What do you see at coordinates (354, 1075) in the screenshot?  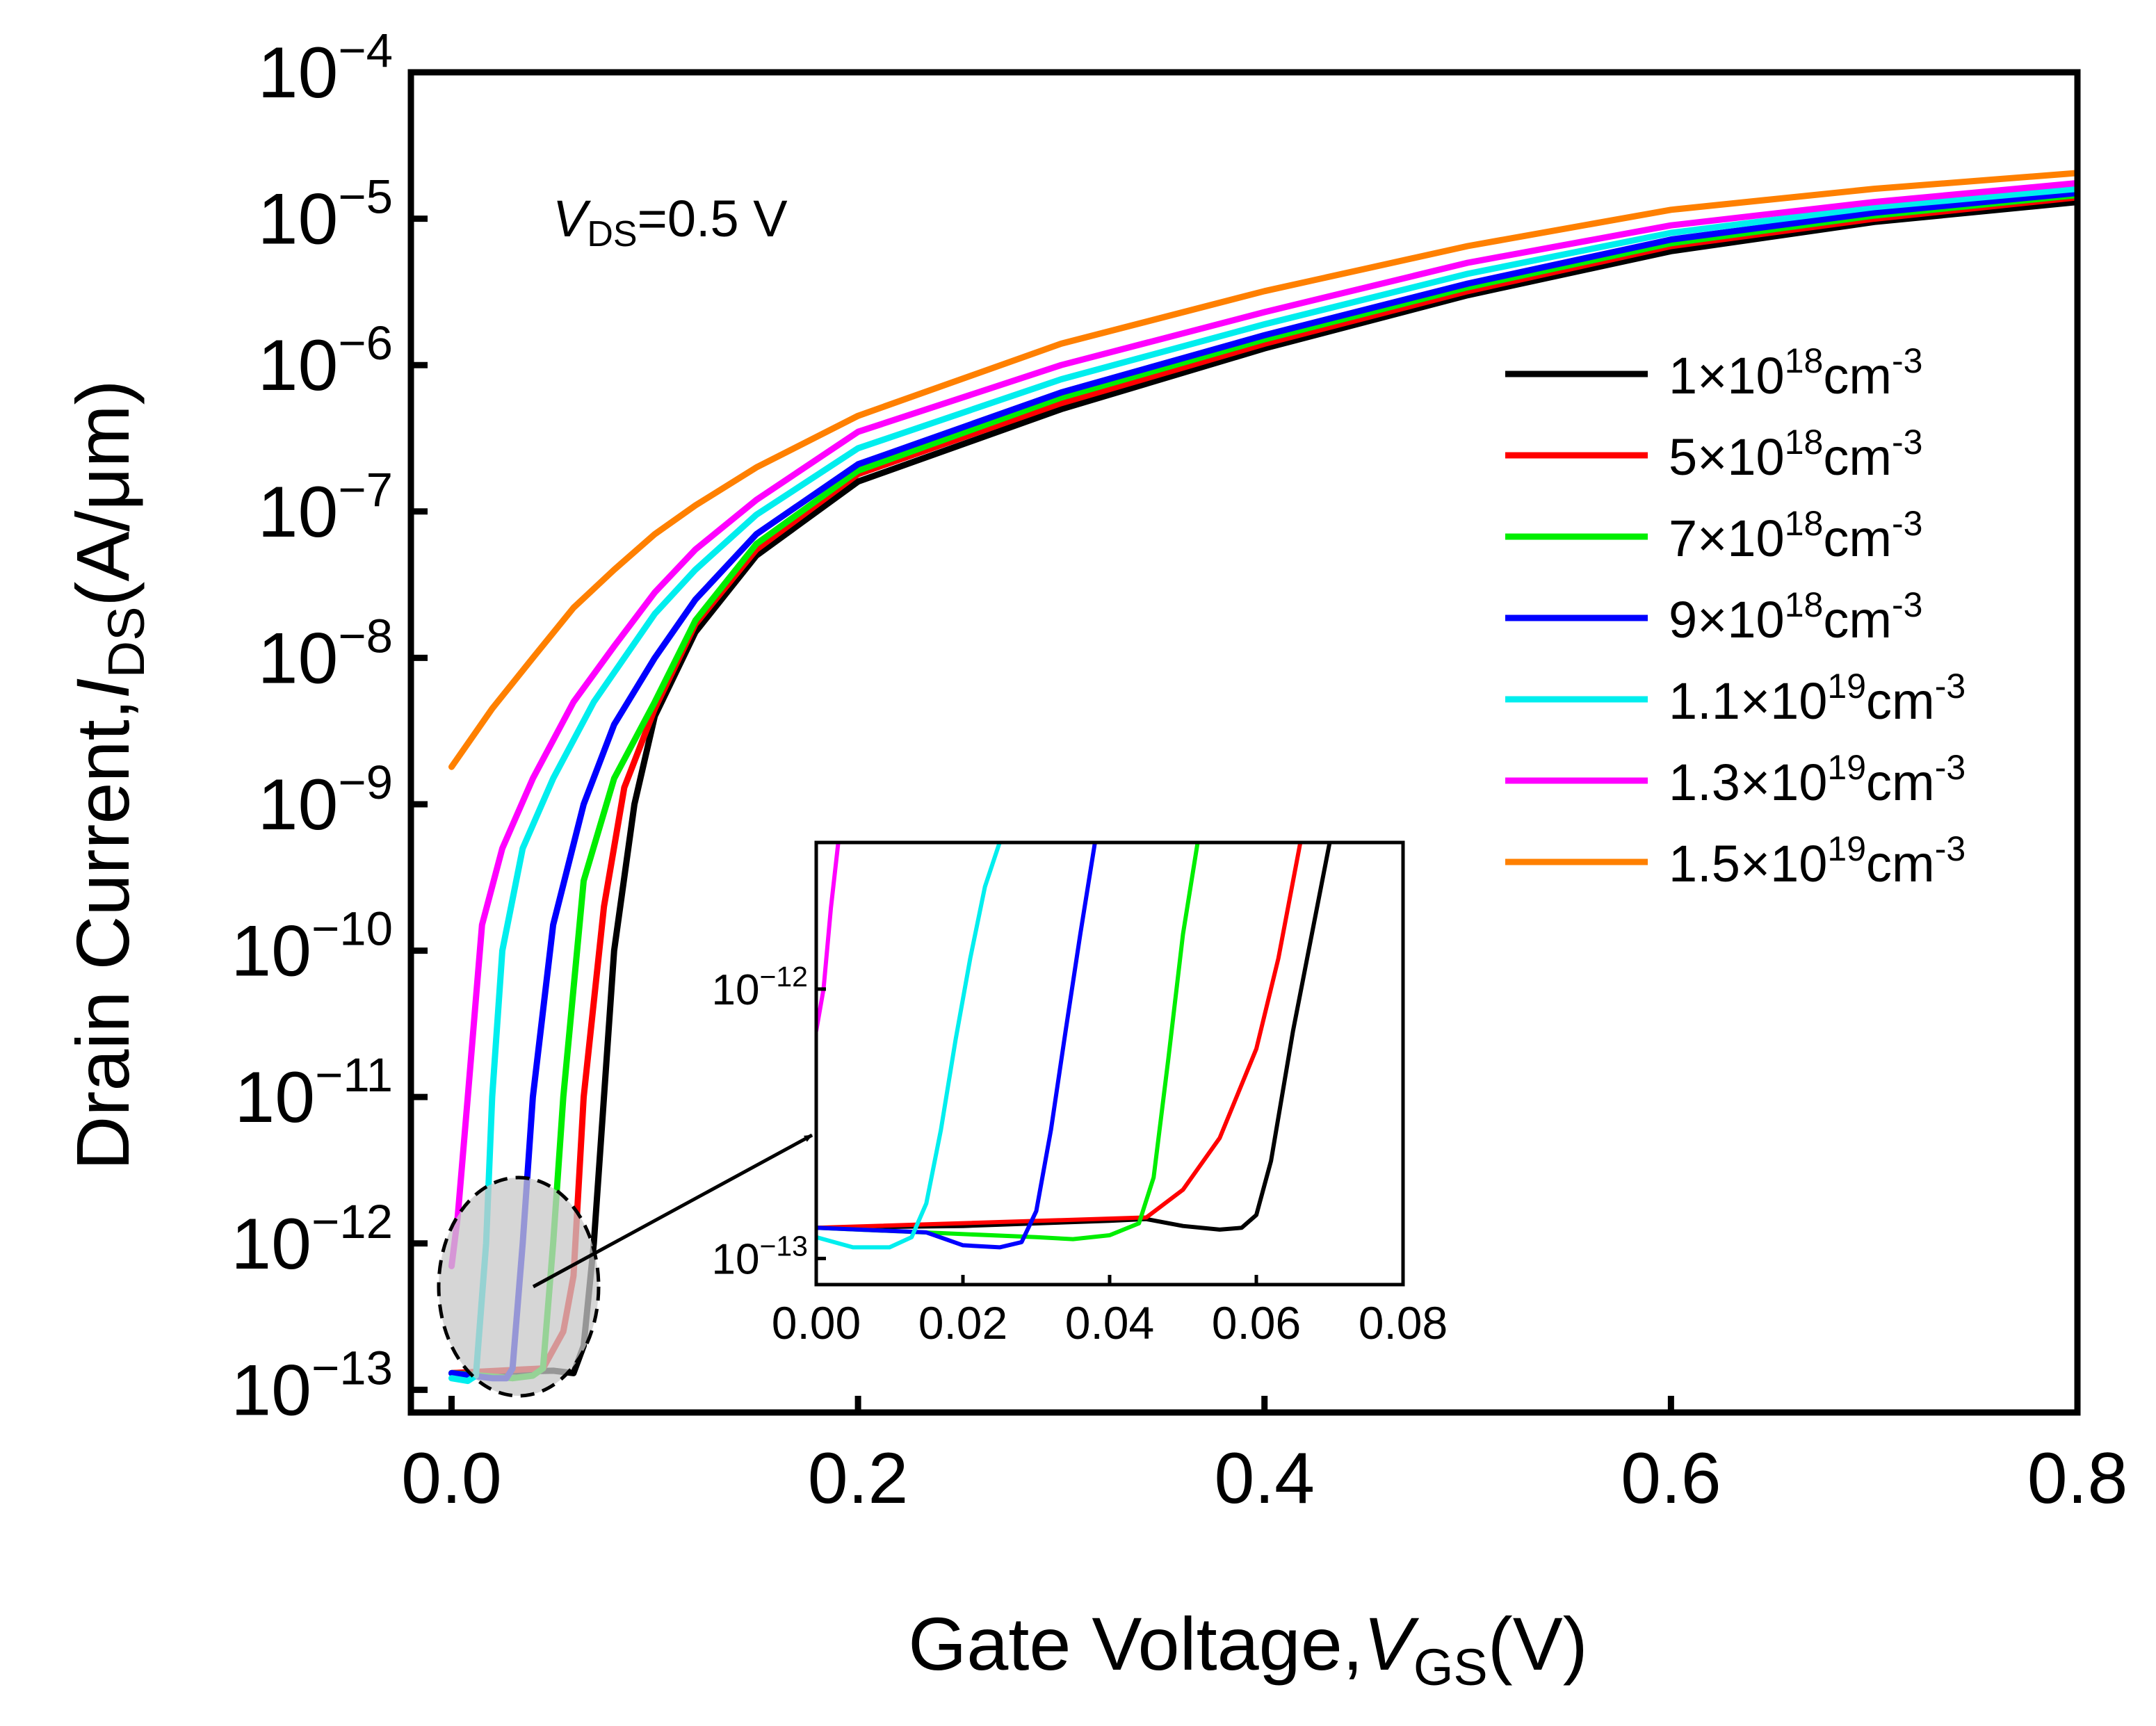 I see `y-tick-label-2-exp: −11` at bounding box center [354, 1075].